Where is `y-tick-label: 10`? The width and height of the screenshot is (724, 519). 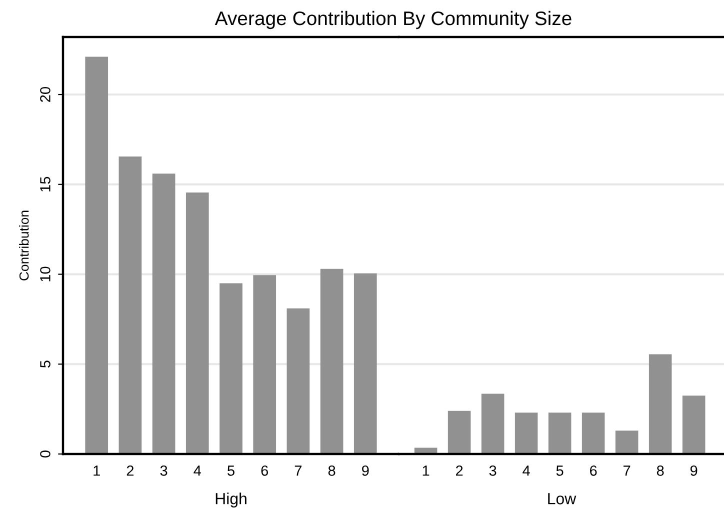 y-tick-label: 10 is located at coordinates (45, 274).